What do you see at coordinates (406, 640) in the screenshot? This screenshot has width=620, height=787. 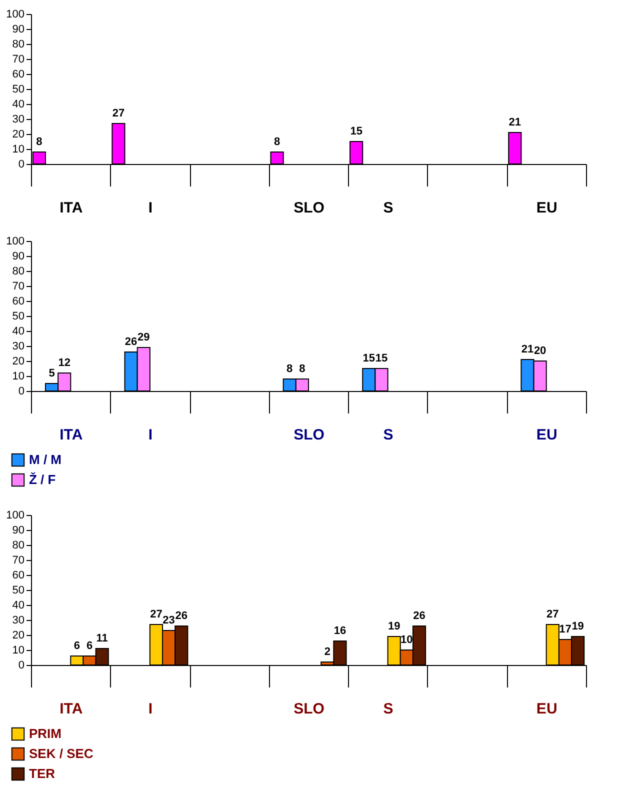 I see `data-label: 10` at bounding box center [406, 640].